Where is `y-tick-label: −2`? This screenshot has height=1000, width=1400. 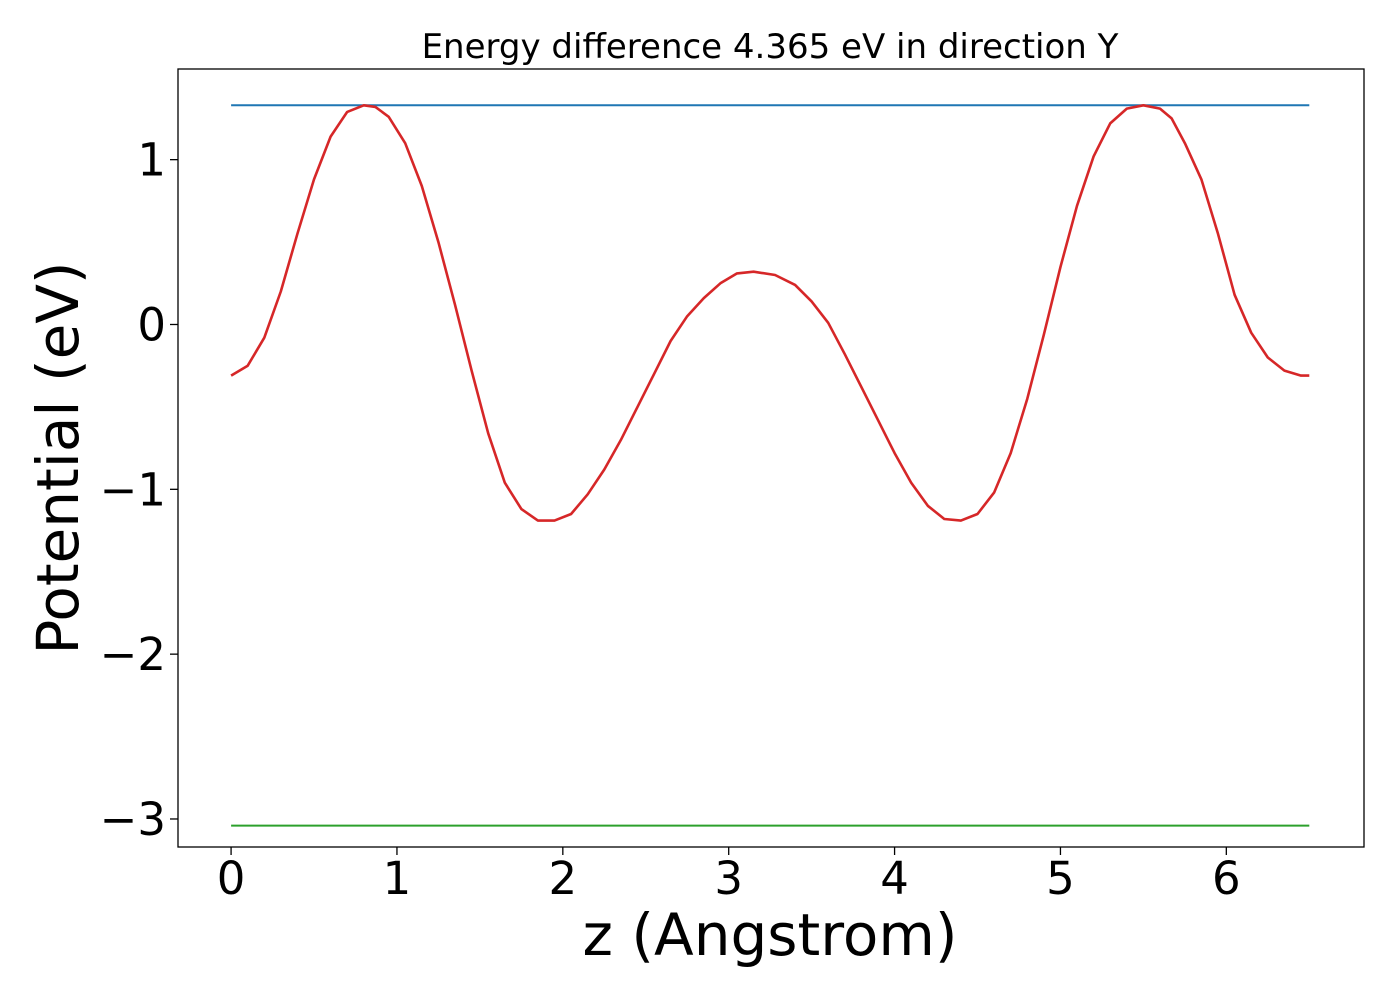
y-tick-label: −2 is located at coordinates (133, 654).